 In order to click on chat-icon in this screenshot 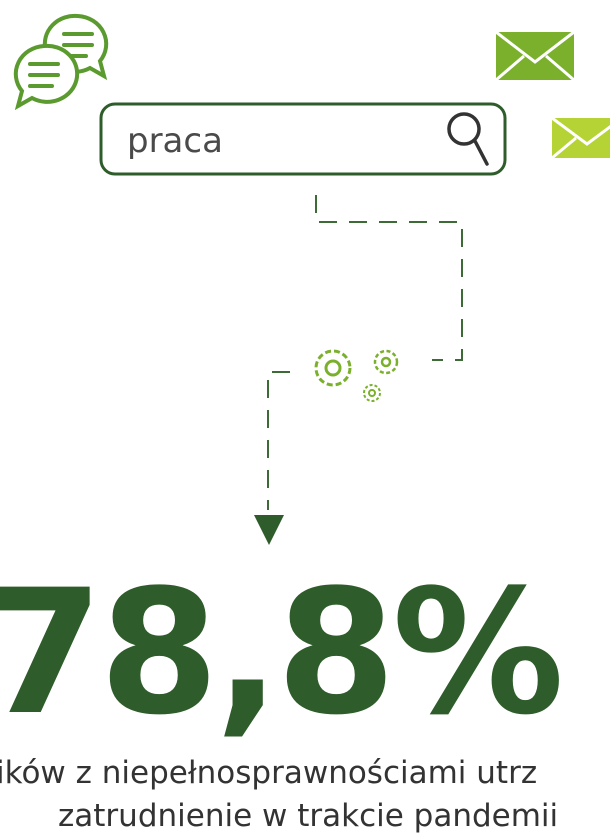, I will do `click(61, 62)`.